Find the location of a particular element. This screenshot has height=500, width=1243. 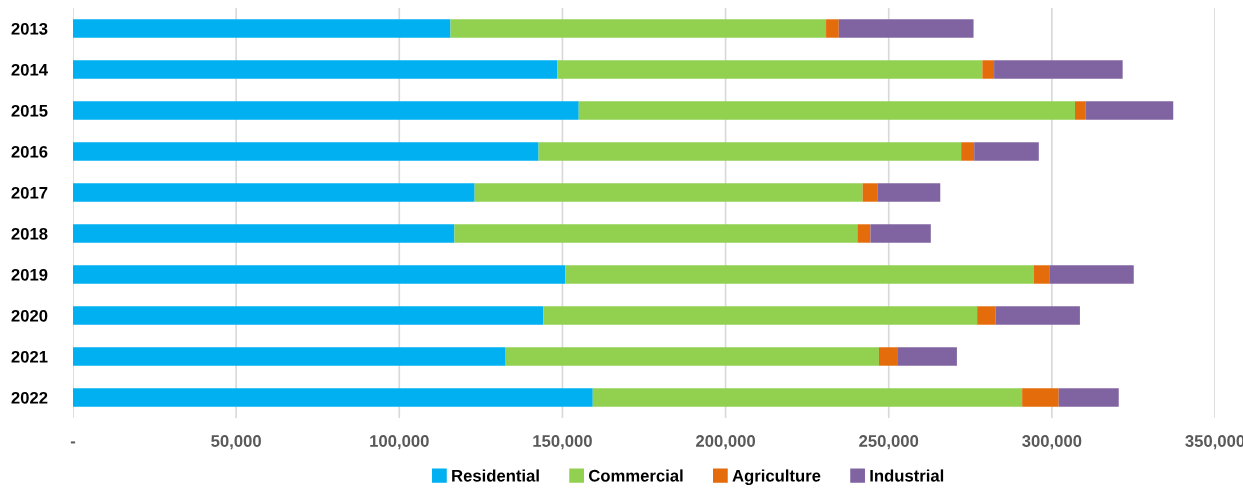

legend-label: Residential is located at coordinates (495, 475).